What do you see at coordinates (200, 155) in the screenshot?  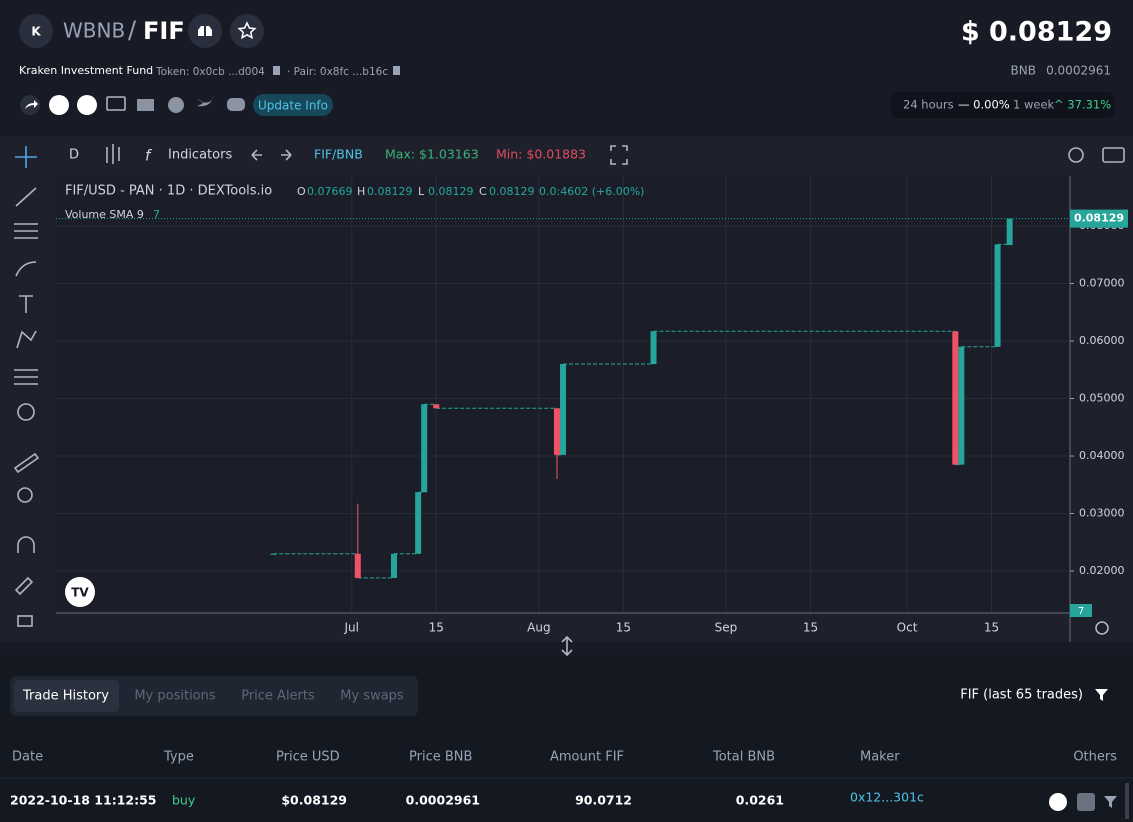 I see `indicators-button: Indicators` at bounding box center [200, 155].